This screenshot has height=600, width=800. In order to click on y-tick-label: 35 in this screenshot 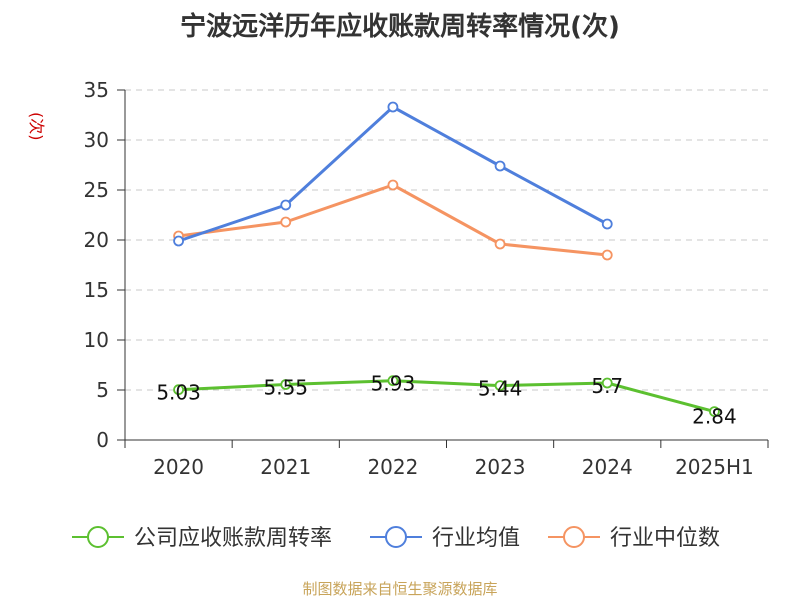, I will do `click(96, 90)`.